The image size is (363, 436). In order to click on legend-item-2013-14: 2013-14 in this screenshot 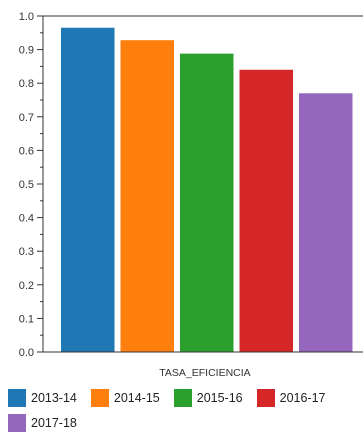, I will do `click(42, 398)`.